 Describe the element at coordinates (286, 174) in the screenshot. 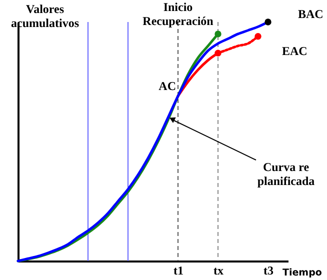

I see `annotation: Curva re planificada` at that location.